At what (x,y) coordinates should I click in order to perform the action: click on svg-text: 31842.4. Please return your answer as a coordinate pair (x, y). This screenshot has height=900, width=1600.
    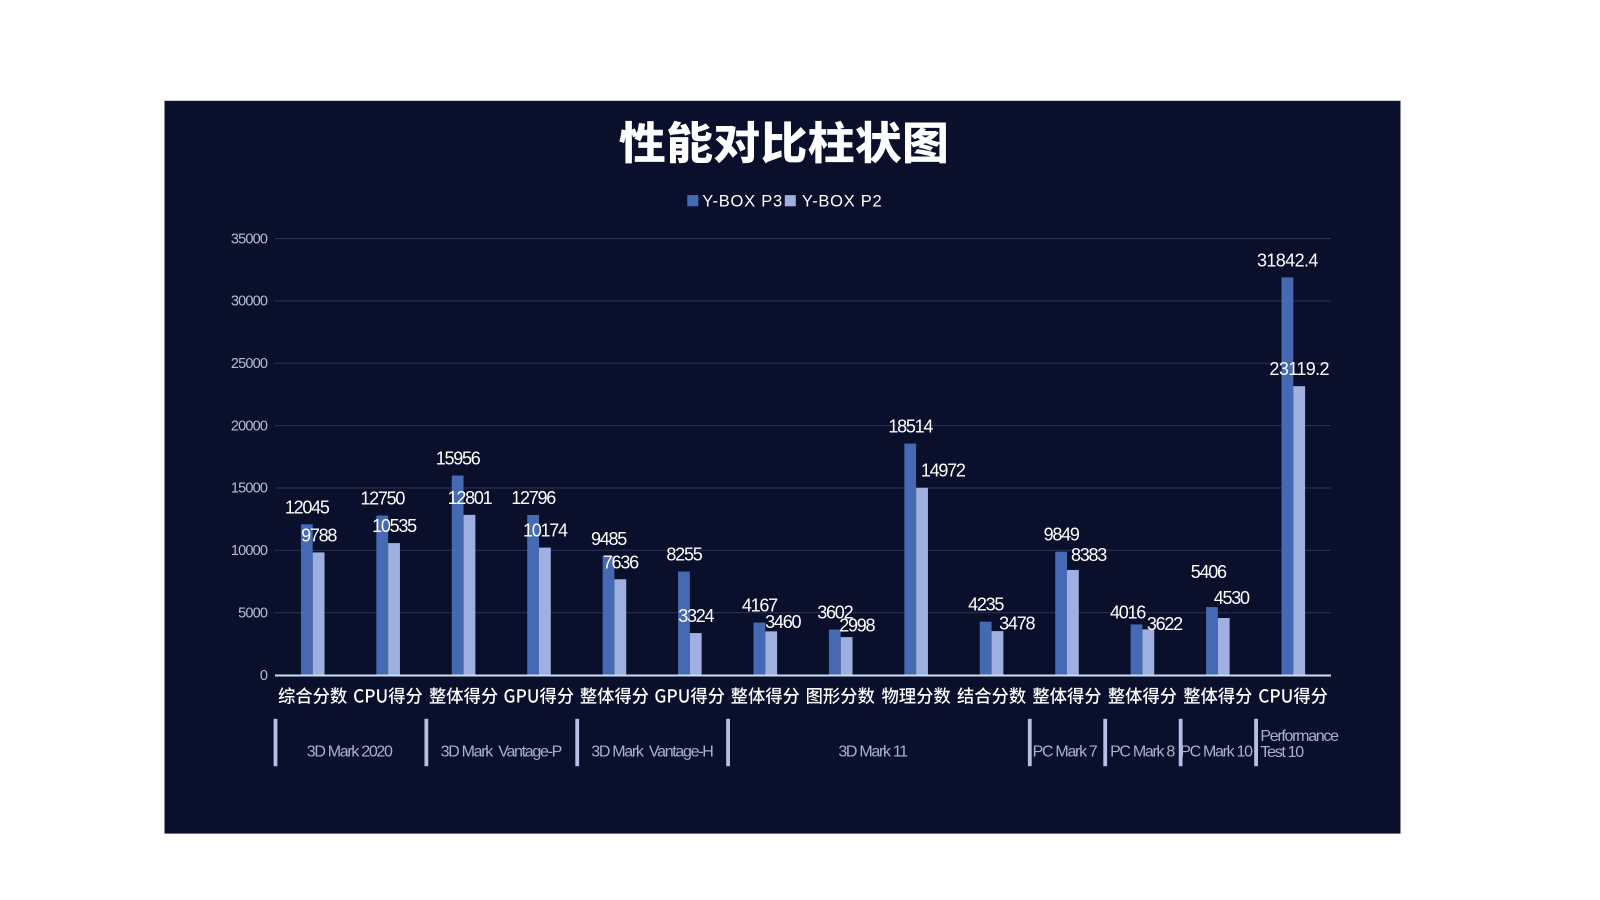
    Looking at the image, I should click on (1287, 260).